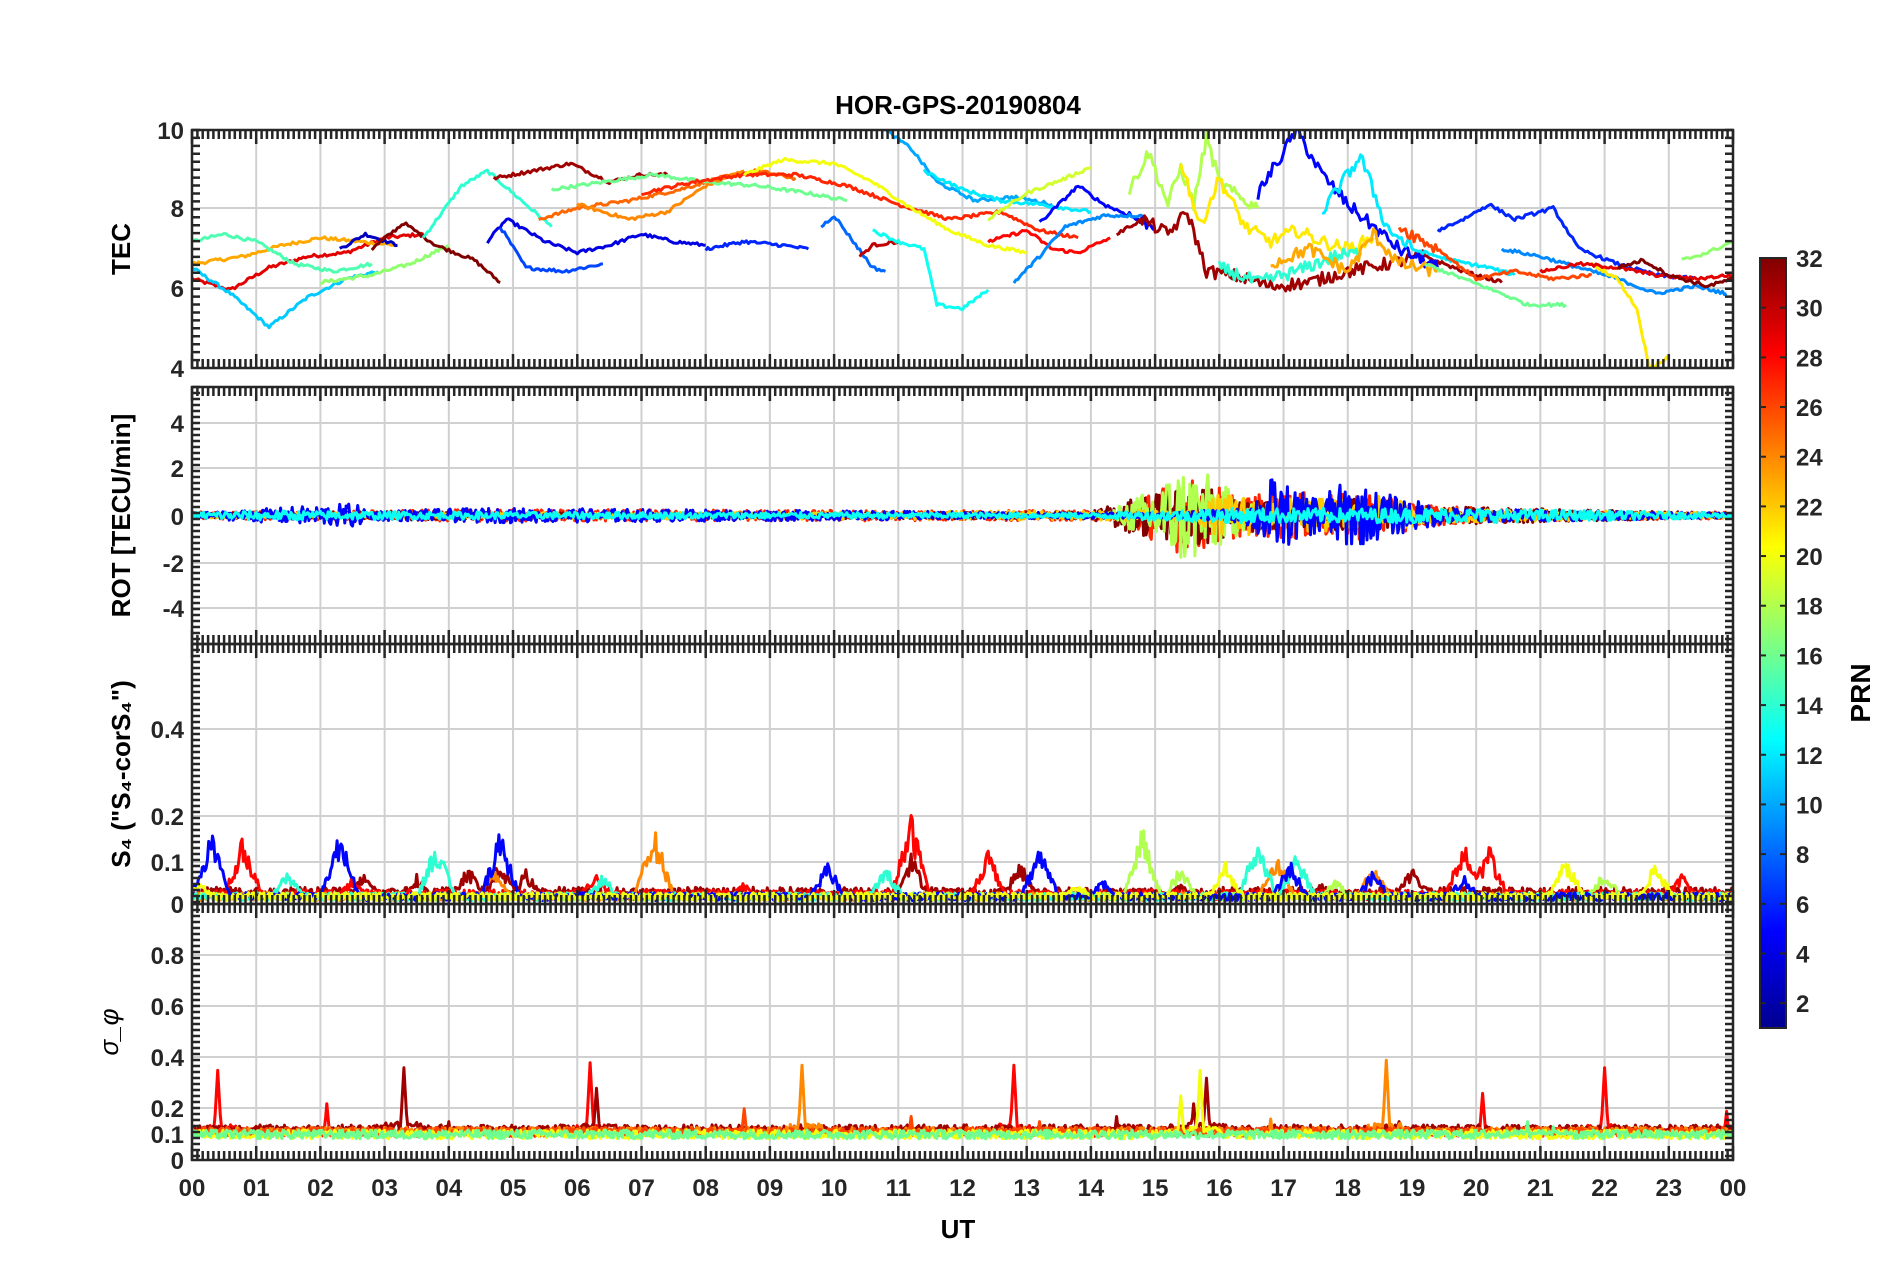 This screenshot has height=1272, width=1902. Describe the element at coordinates (577, 1188) in the screenshot. I see `x-tick-label: 06` at that location.